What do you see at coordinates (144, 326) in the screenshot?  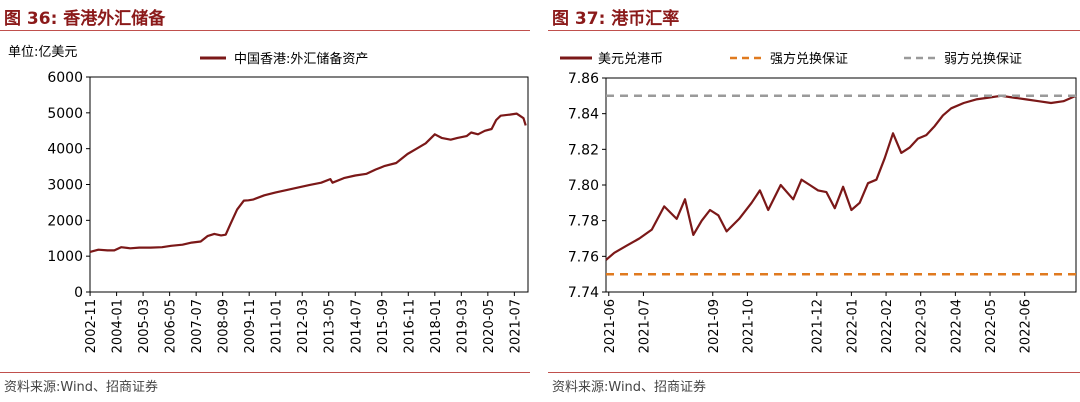 I see `x-tick-label: 2005-03` at bounding box center [144, 326].